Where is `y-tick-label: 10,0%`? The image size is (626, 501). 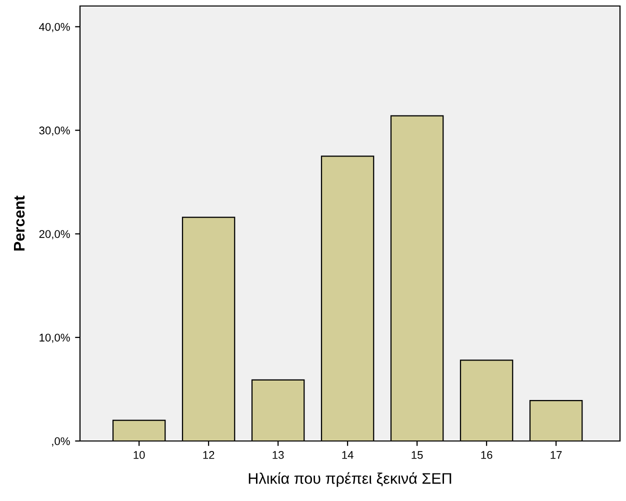
y-tick-label: 10,0% is located at coordinates (55, 338).